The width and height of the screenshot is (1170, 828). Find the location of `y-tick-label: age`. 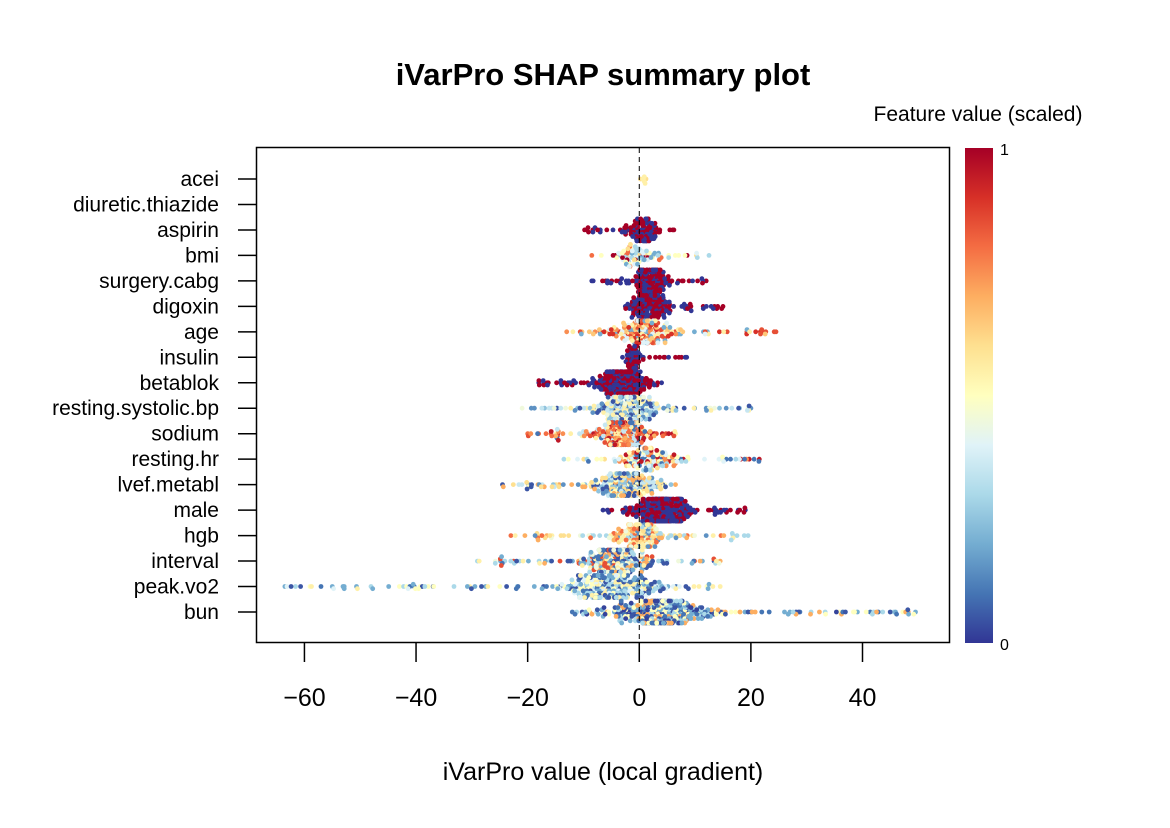

y-tick-label: age is located at coordinates (201, 332).